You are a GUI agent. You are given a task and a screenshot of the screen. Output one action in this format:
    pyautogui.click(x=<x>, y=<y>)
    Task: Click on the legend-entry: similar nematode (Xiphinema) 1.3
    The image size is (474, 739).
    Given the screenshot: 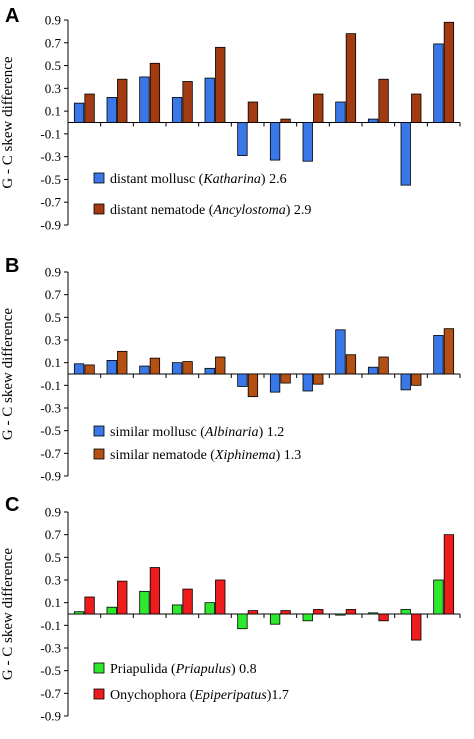 What is the action you would take?
    pyautogui.click(x=205, y=455)
    